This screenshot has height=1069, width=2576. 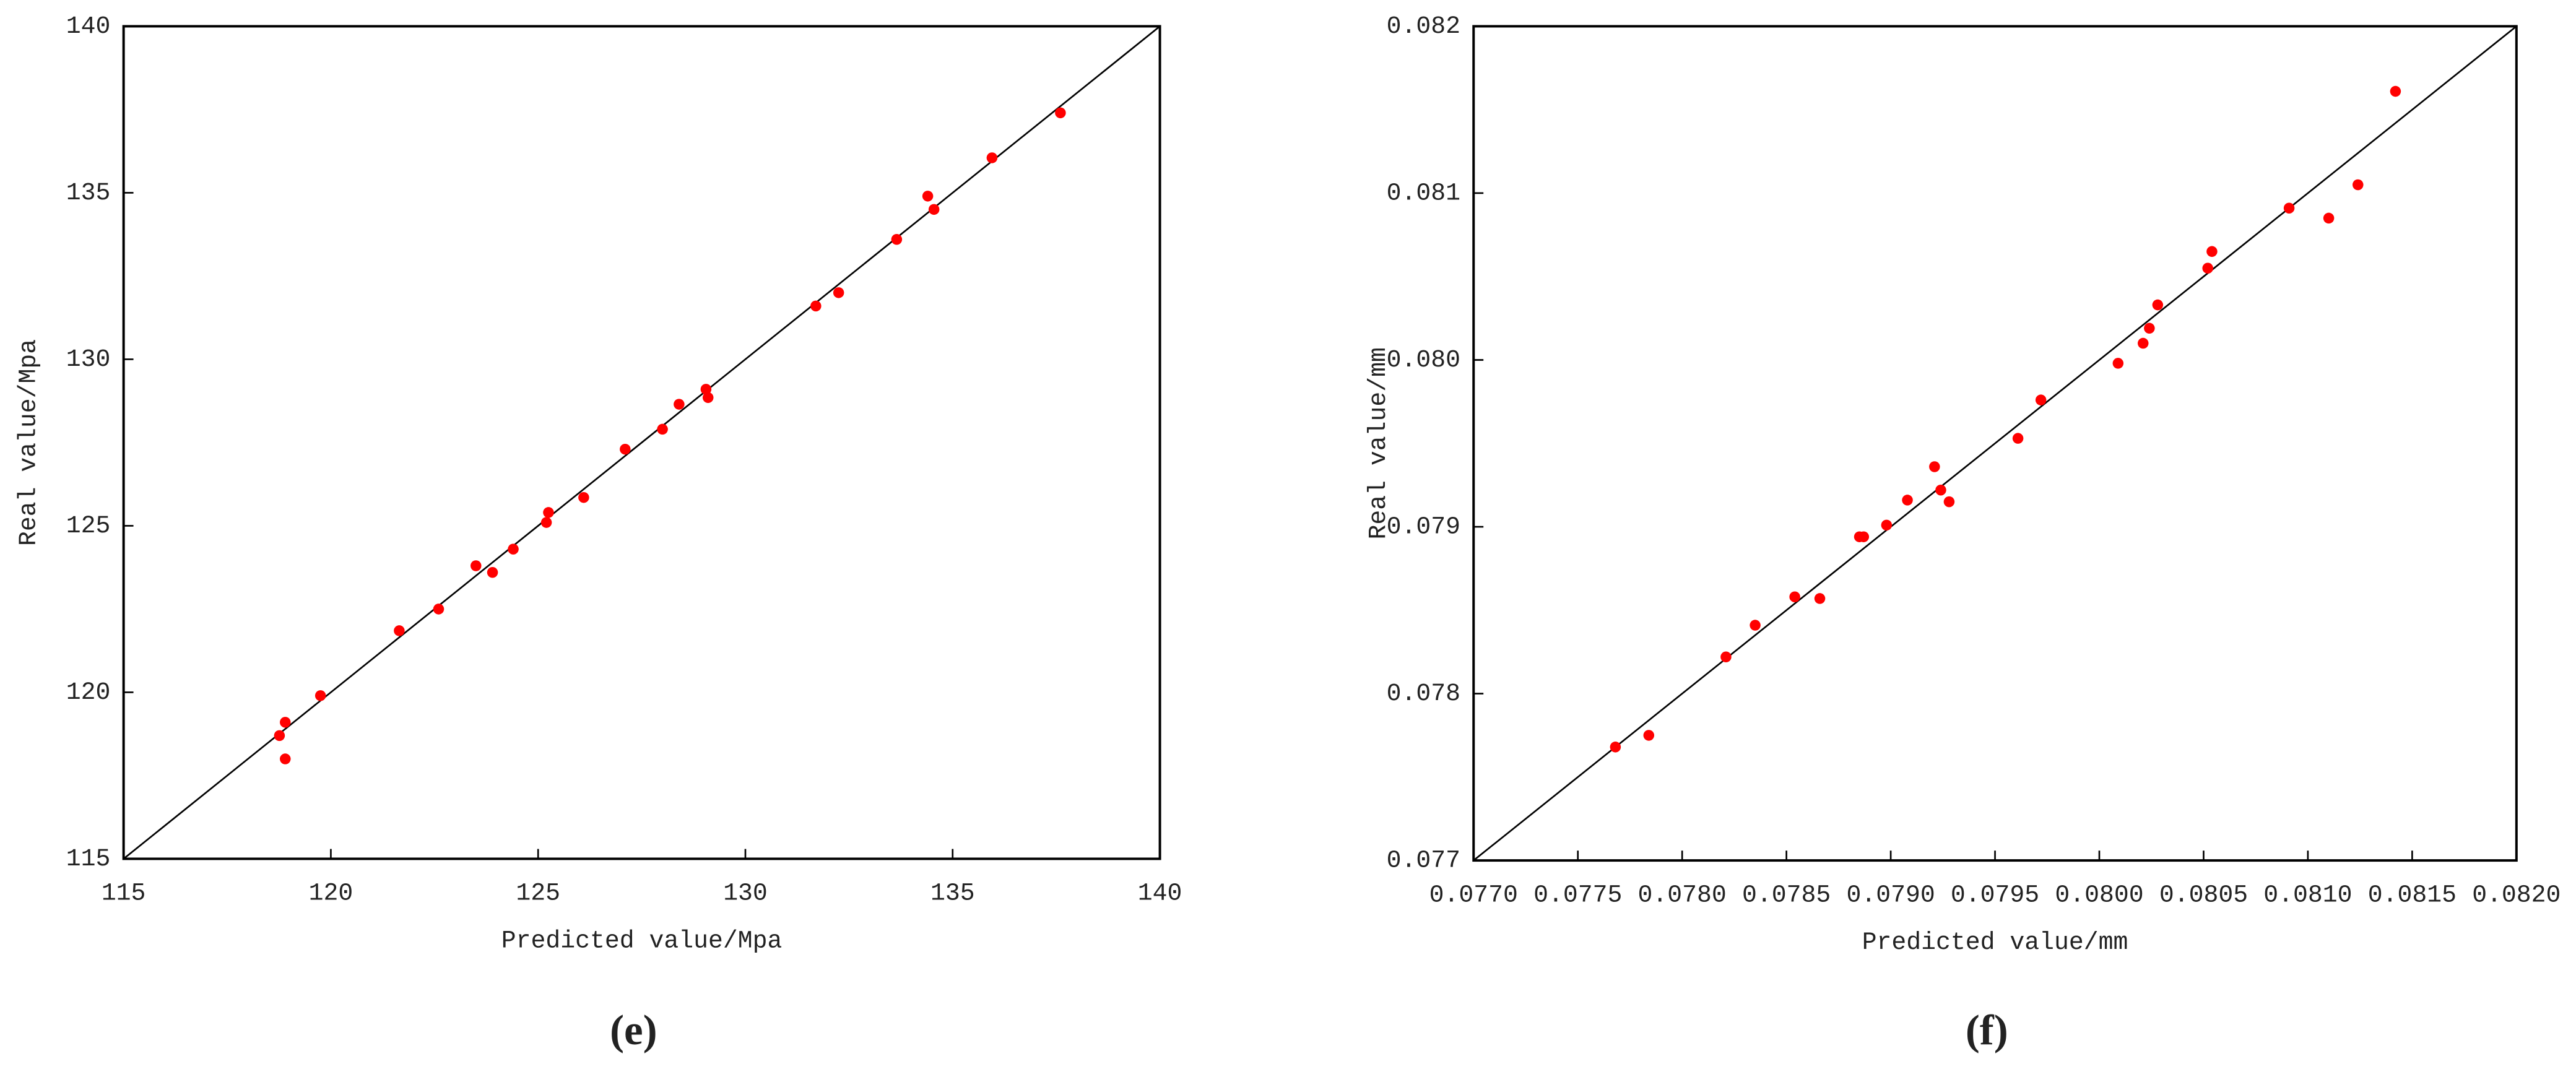 I want to click on x-tick-label: 0.0800, so click(x=2099, y=895).